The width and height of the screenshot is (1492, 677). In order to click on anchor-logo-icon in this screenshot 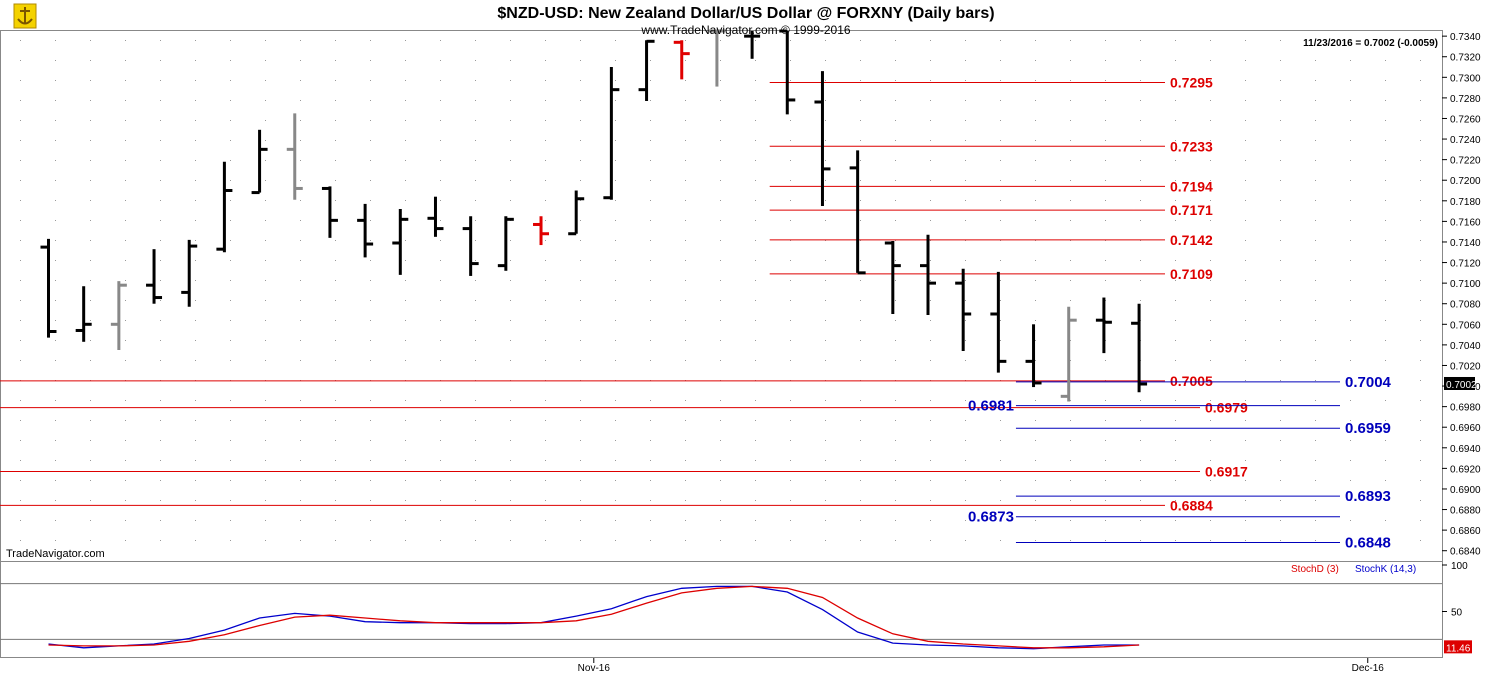, I will do `click(25, 16)`.